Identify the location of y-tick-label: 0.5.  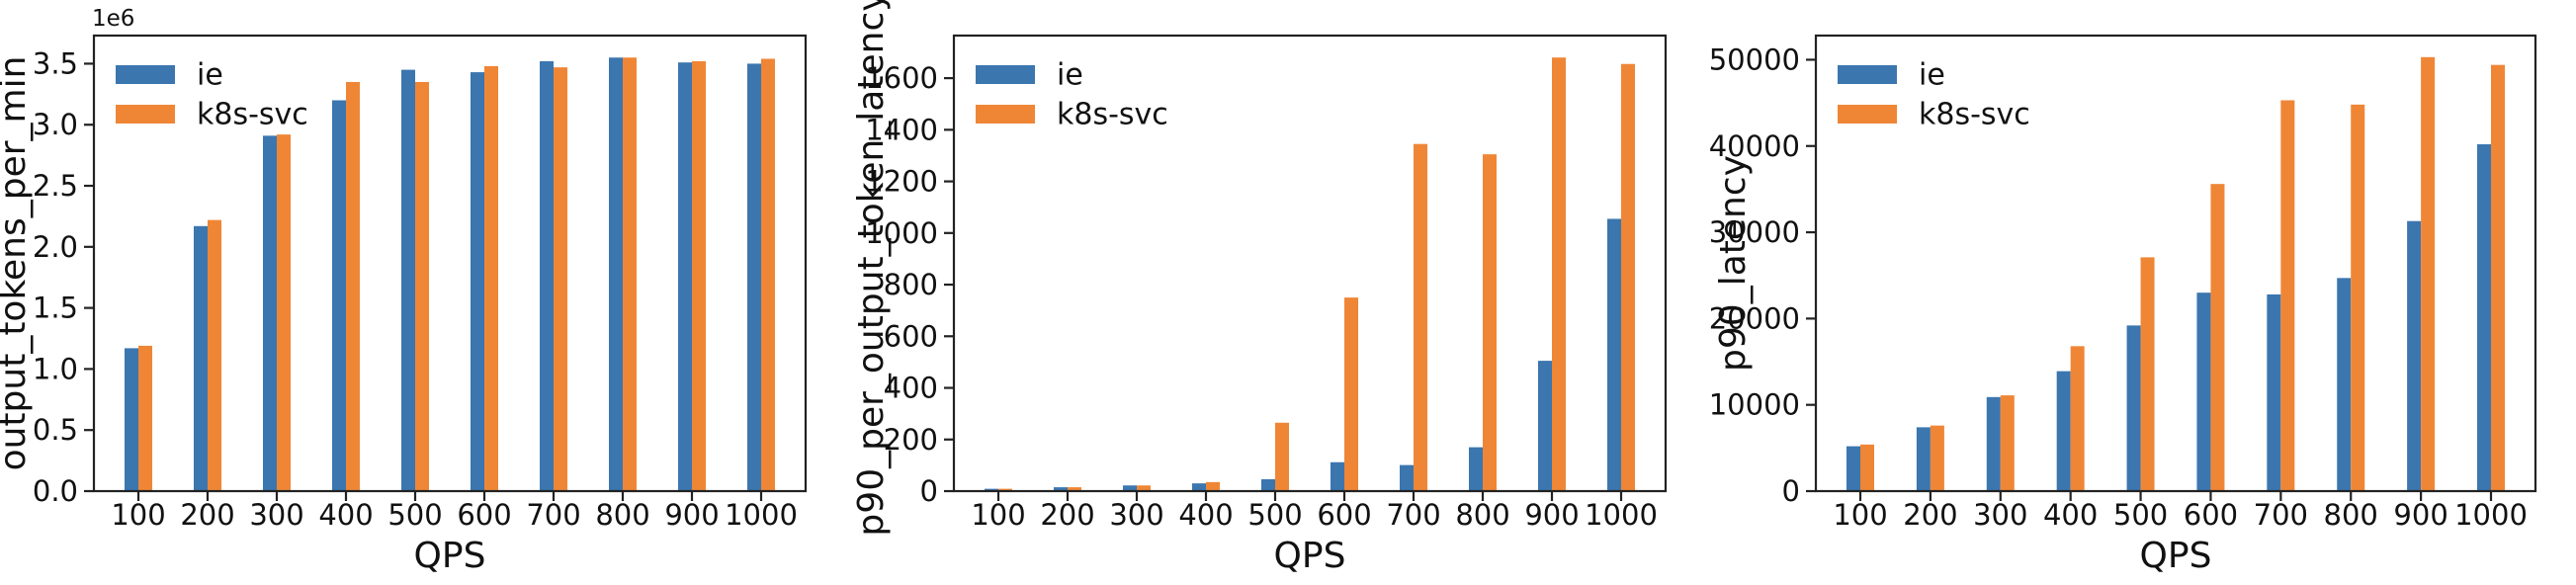
(55, 430).